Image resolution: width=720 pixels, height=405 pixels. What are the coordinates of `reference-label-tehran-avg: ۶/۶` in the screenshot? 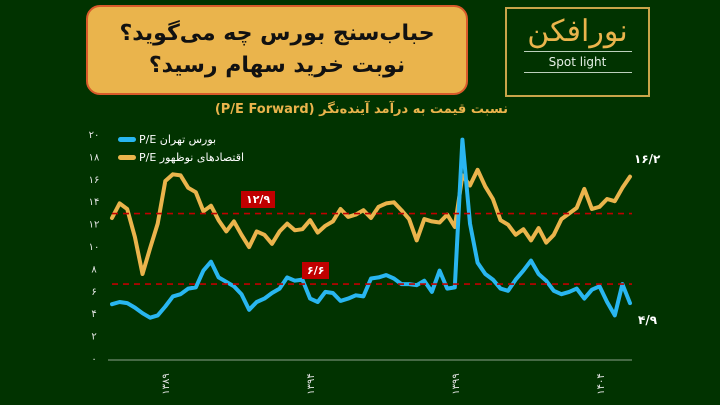 It's located at (316, 270).